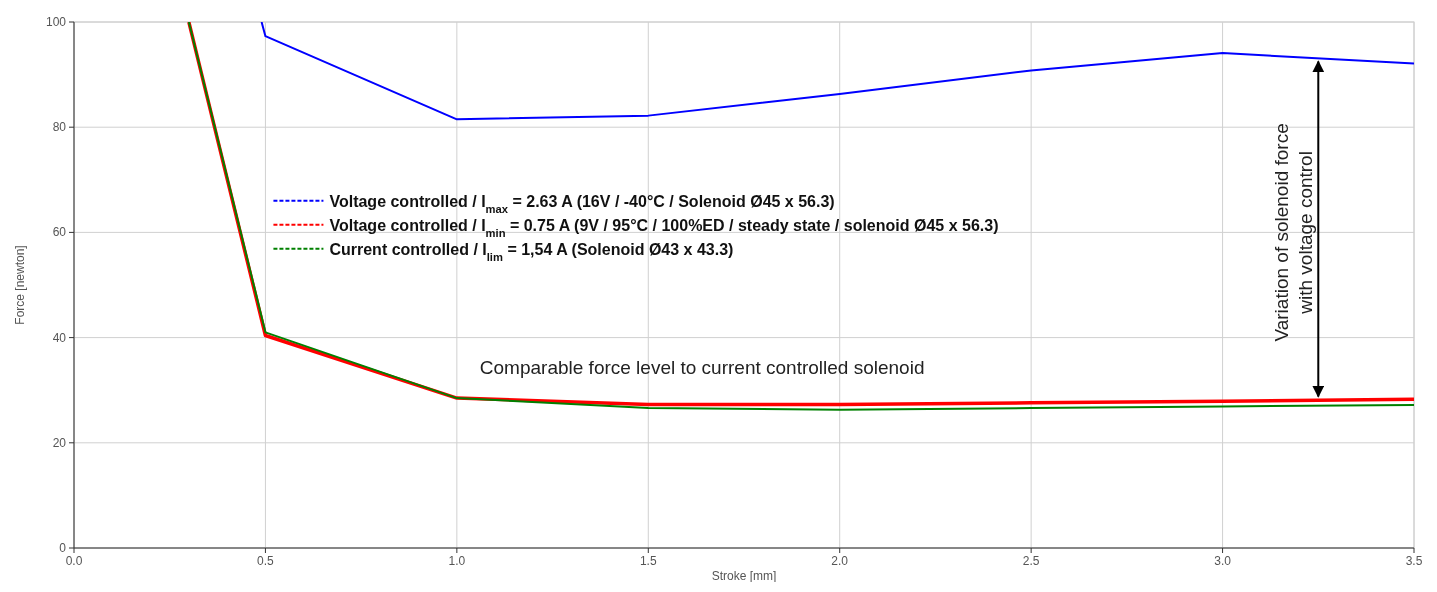 The width and height of the screenshot is (1437, 592). I want to click on x-tick-label: 3.0, so click(1223, 561).